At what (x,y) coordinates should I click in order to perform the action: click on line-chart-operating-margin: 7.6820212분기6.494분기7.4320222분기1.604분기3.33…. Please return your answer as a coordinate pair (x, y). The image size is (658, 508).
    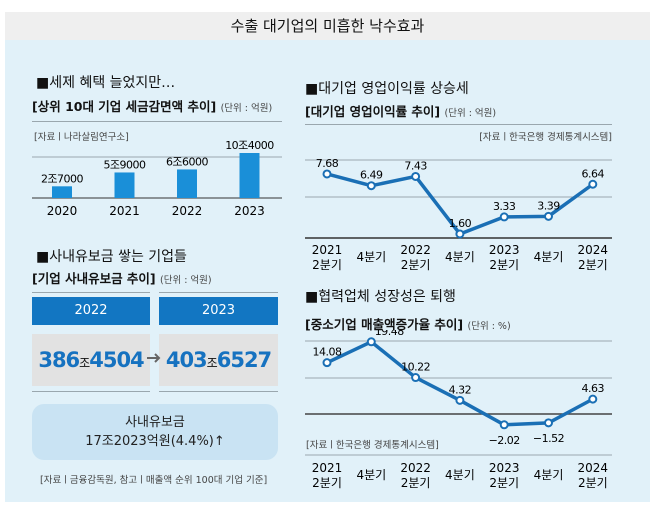
    Looking at the image, I should click on (458, 214).